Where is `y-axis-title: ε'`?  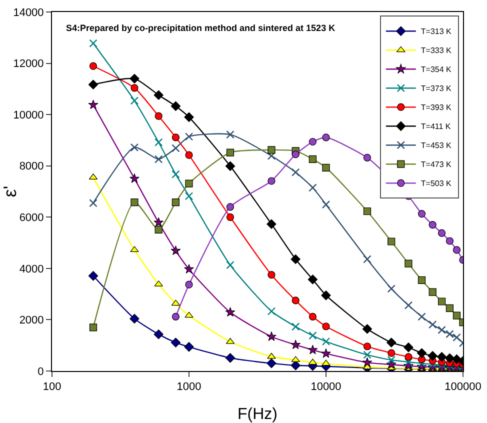
y-axis-title: ε' is located at coordinates (10, 192).